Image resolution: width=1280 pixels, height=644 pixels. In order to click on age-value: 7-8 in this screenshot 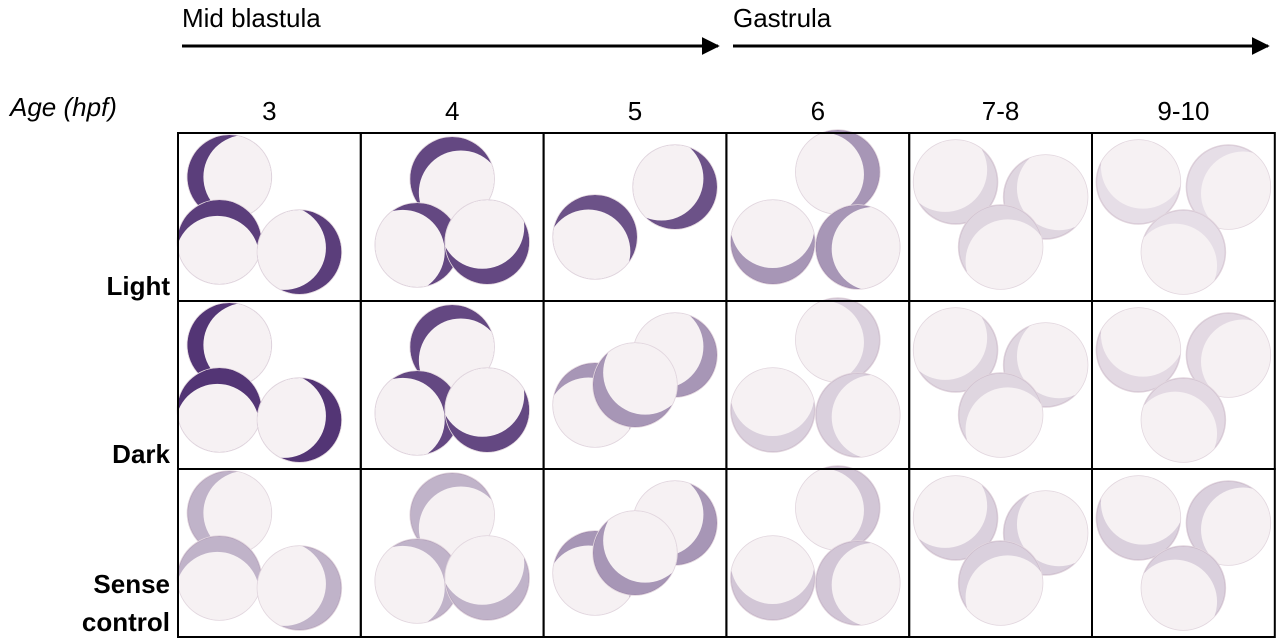, I will do `click(1001, 111)`.